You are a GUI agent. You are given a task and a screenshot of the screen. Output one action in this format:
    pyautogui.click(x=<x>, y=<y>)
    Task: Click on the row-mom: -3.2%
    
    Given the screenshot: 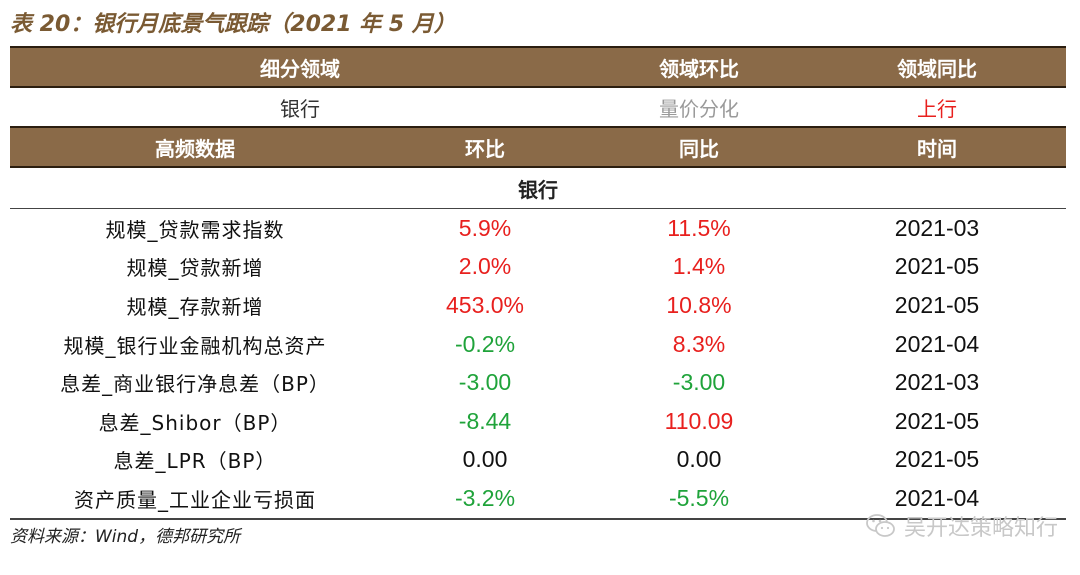 What is the action you would take?
    pyautogui.click(x=485, y=499)
    